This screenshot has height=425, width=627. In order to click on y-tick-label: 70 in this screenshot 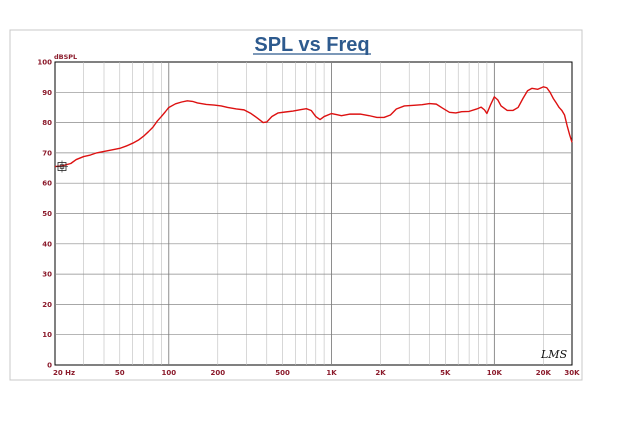, I will do `click(47, 153)`.